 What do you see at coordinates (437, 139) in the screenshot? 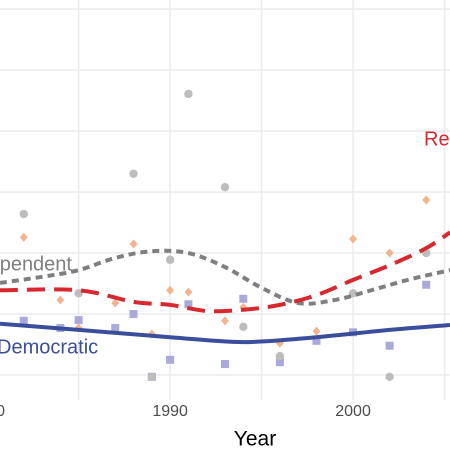
I see `series-label: Republican` at bounding box center [437, 139].